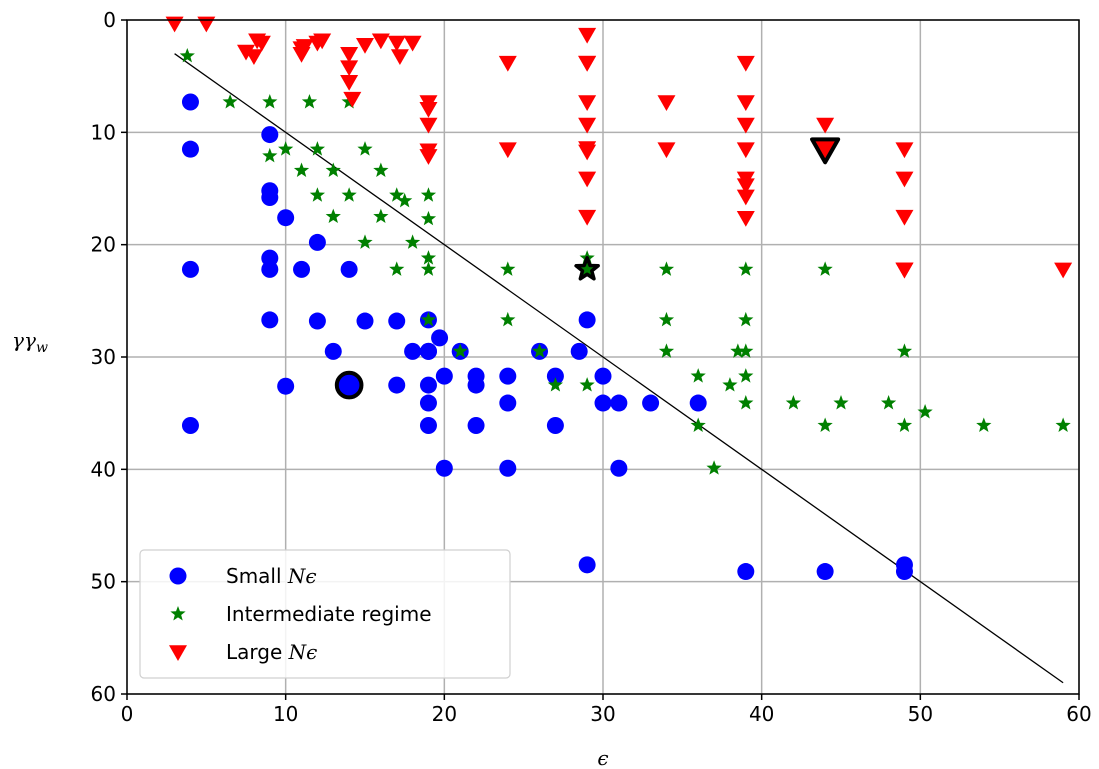  I want to click on legend-marker-triangle_down, so click(178, 653).